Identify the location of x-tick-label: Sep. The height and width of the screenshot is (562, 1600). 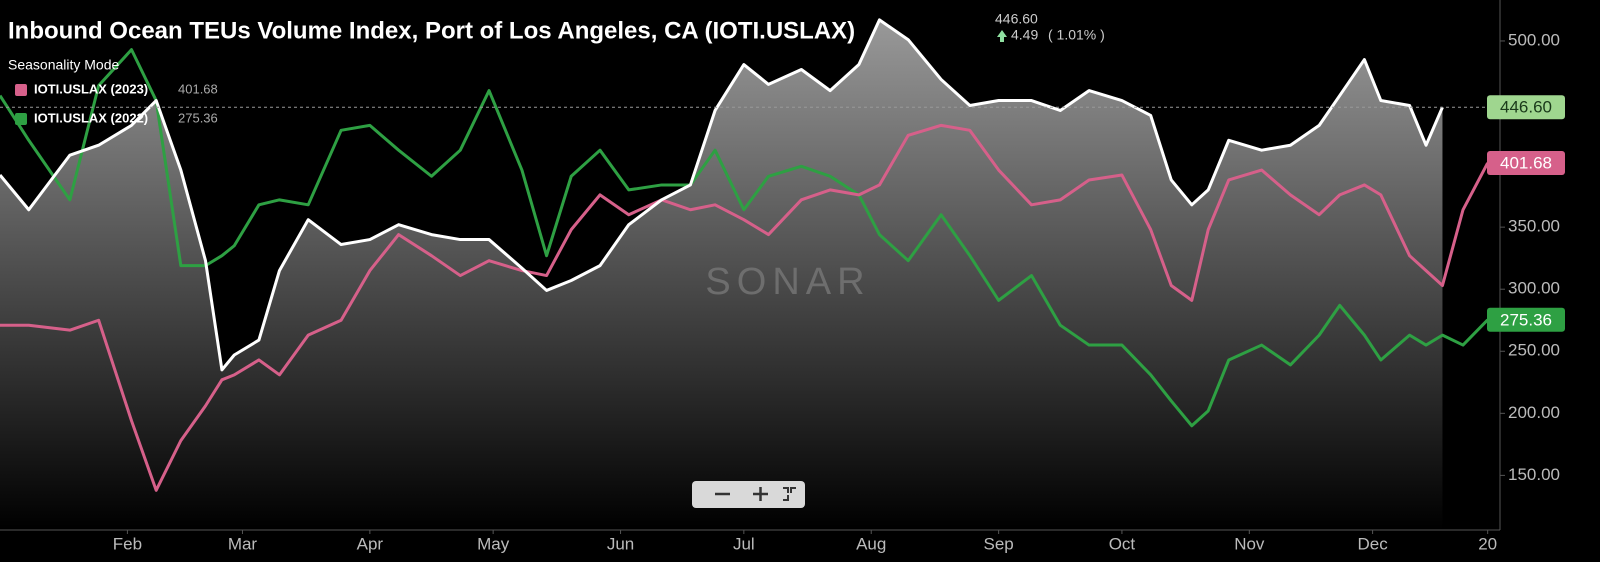
(999, 543).